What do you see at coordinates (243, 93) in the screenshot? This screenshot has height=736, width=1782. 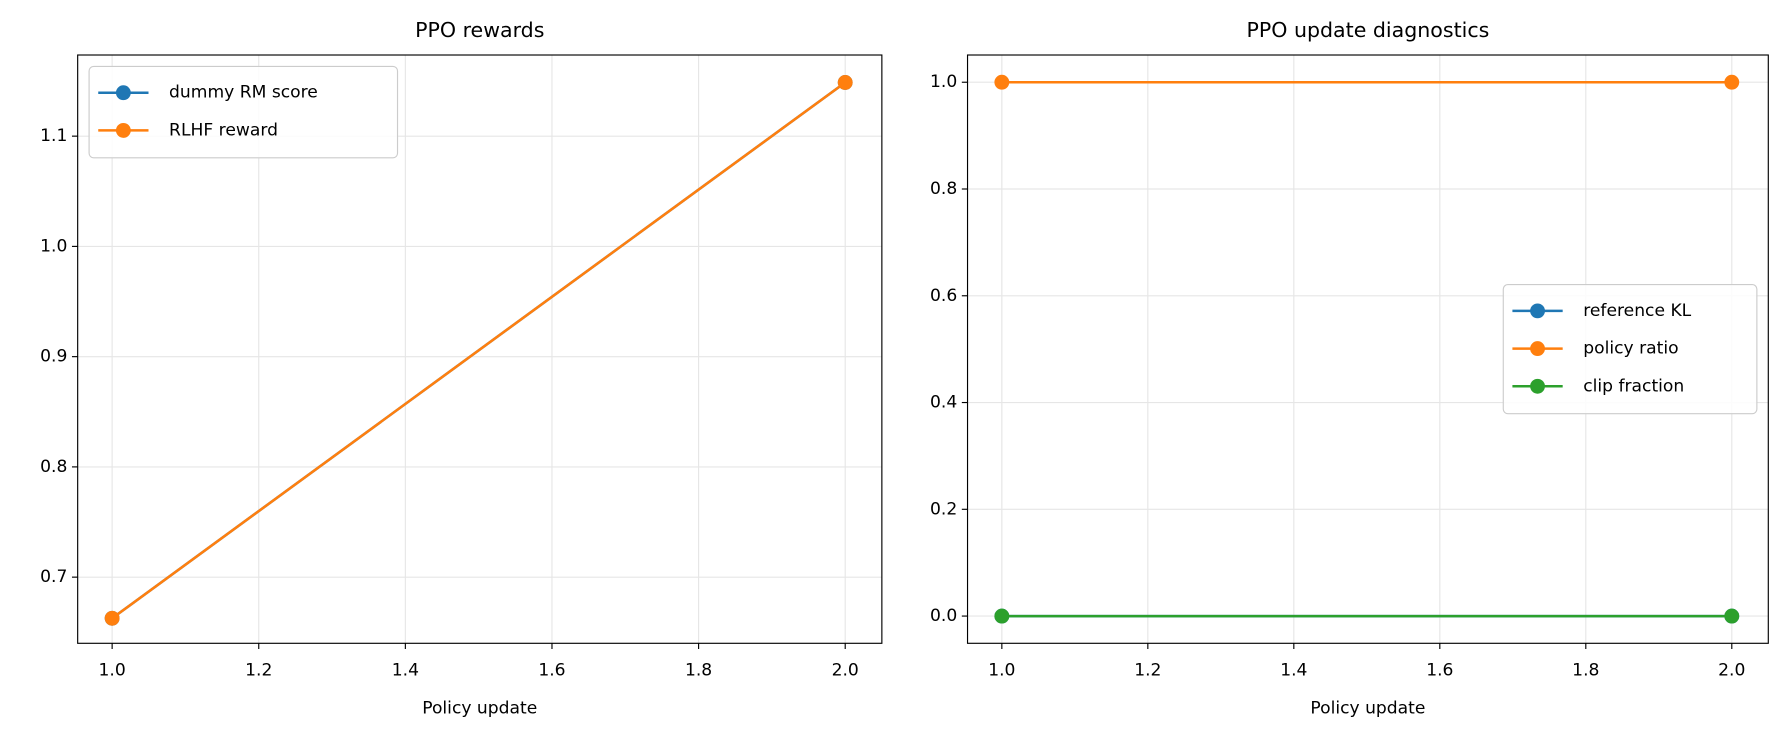 I see `legend-label: dummy RM score` at bounding box center [243, 93].